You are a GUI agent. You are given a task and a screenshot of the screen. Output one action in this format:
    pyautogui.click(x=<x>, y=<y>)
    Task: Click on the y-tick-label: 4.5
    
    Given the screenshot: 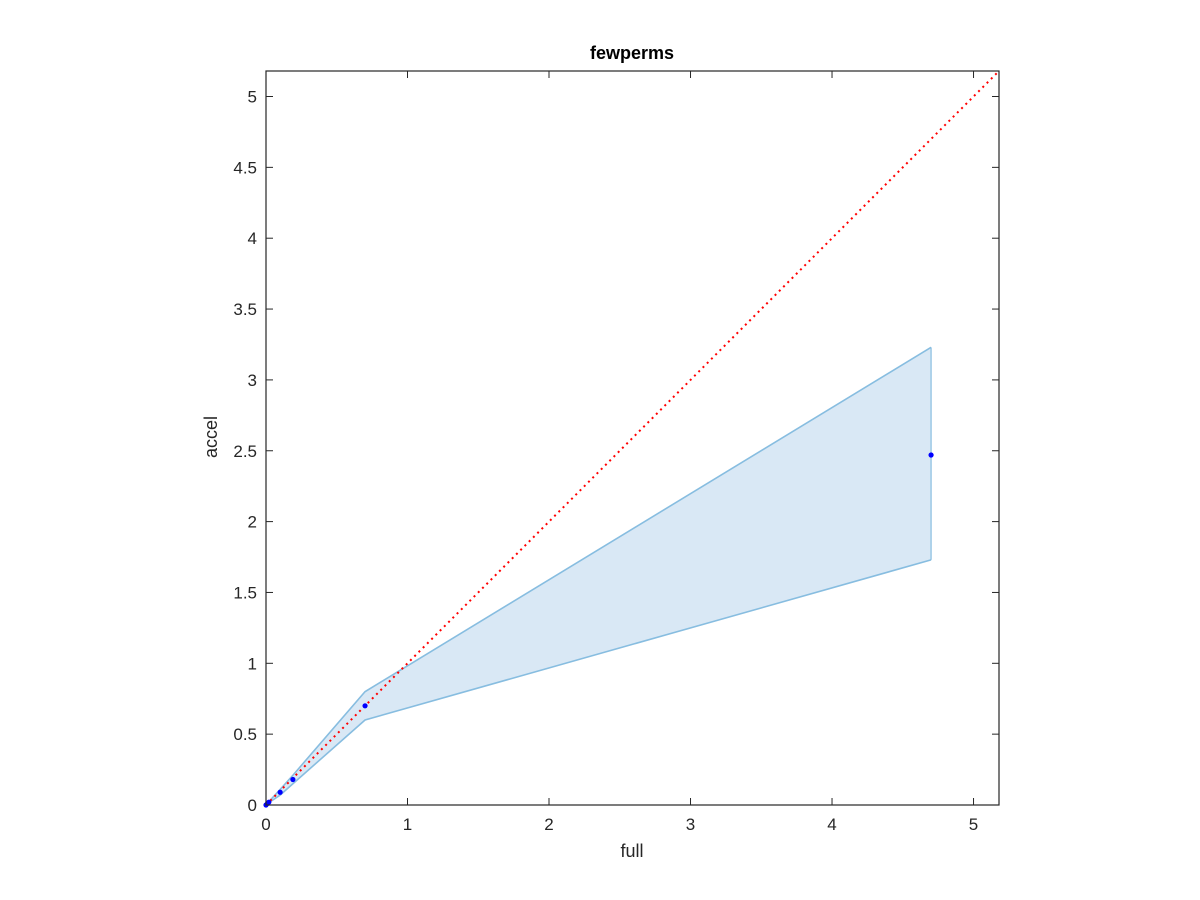 What is the action you would take?
    pyautogui.click(x=245, y=167)
    